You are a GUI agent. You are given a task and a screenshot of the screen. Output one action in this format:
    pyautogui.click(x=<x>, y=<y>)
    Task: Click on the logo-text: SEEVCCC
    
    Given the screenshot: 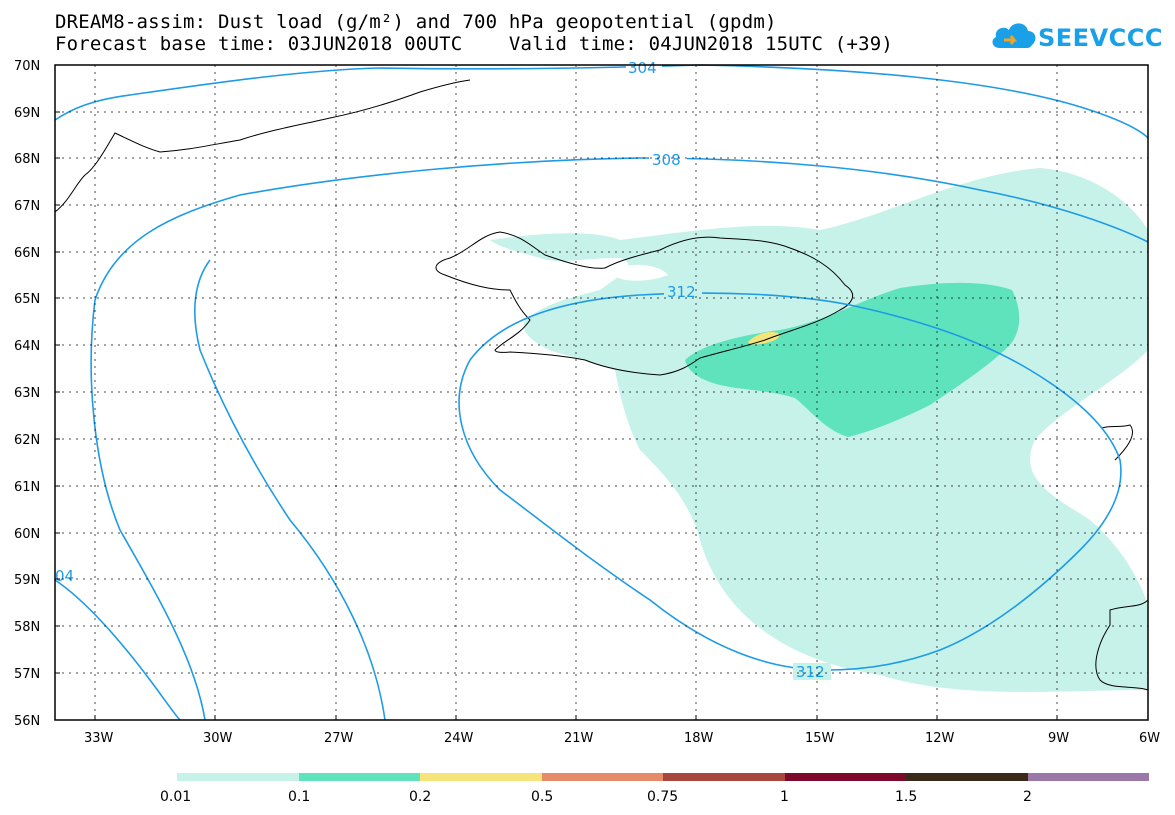 What is the action you would take?
    pyautogui.click(x=1100, y=38)
    